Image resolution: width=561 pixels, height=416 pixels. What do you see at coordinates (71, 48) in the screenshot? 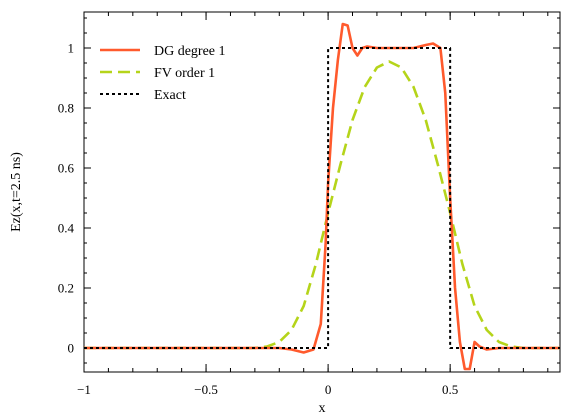
I see `y-tick-label: 1` at bounding box center [71, 48].